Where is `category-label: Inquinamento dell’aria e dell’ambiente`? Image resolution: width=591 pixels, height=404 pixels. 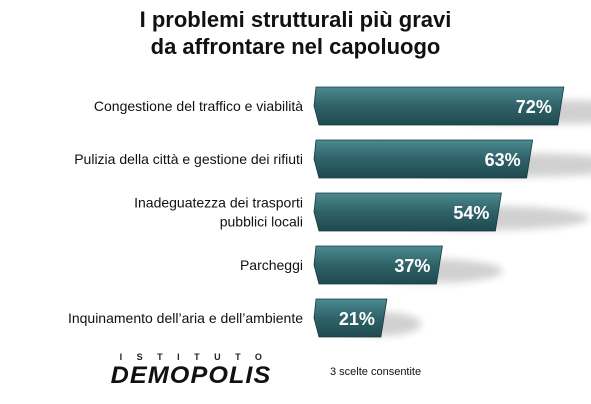
category-label: Inquinamento dell’aria e dell’ambiente is located at coordinates (185, 318).